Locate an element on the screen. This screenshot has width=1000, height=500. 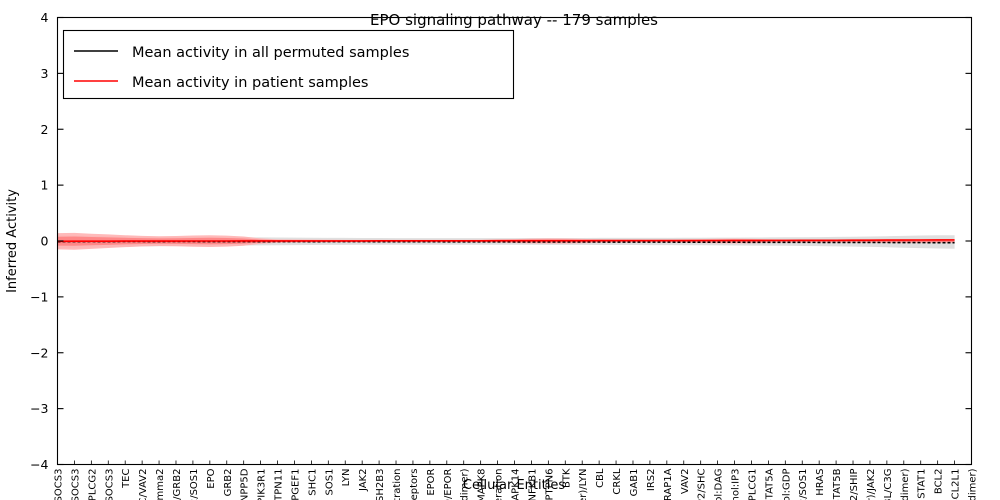
x-tick-label: TEC/VAV2 is located at coordinates (143, 484).